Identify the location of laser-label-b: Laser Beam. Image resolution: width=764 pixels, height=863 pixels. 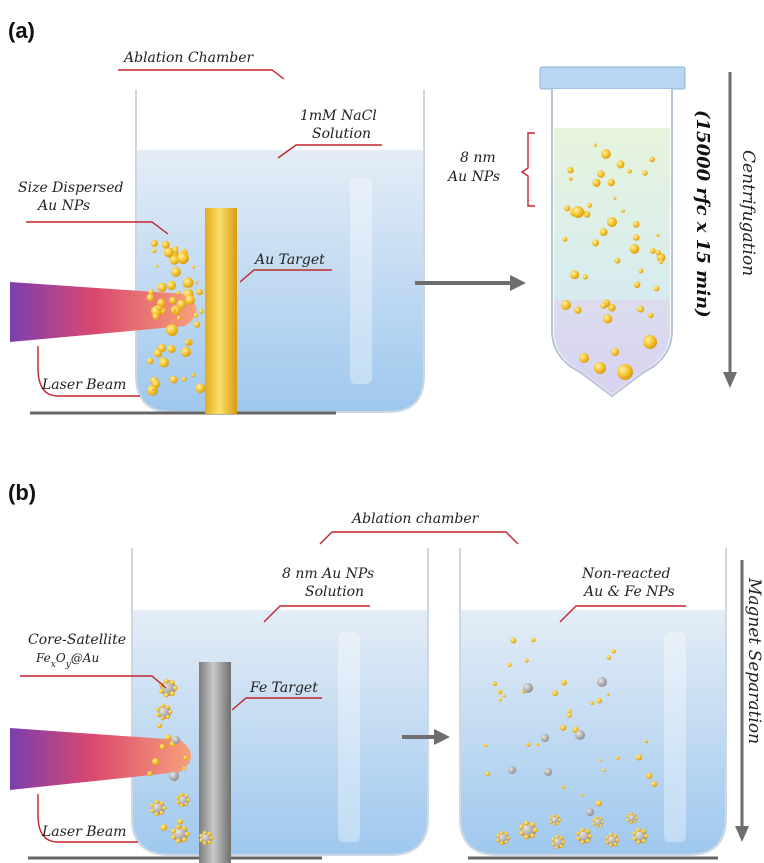
(83, 832).